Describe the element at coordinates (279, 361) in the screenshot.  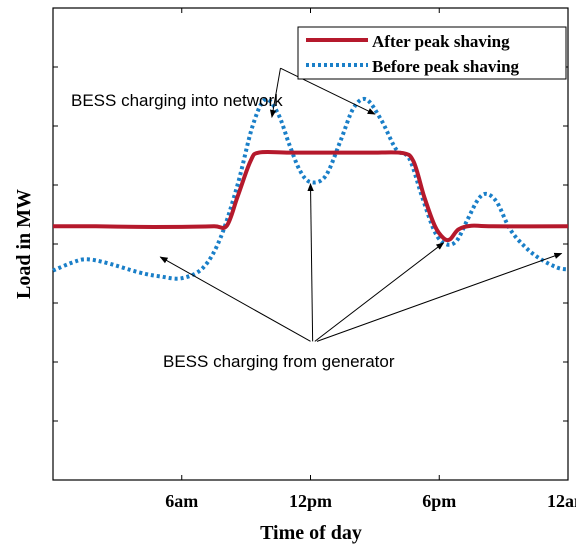
I see `annotation-charging-from-generator: BESS charging from generator` at that location.